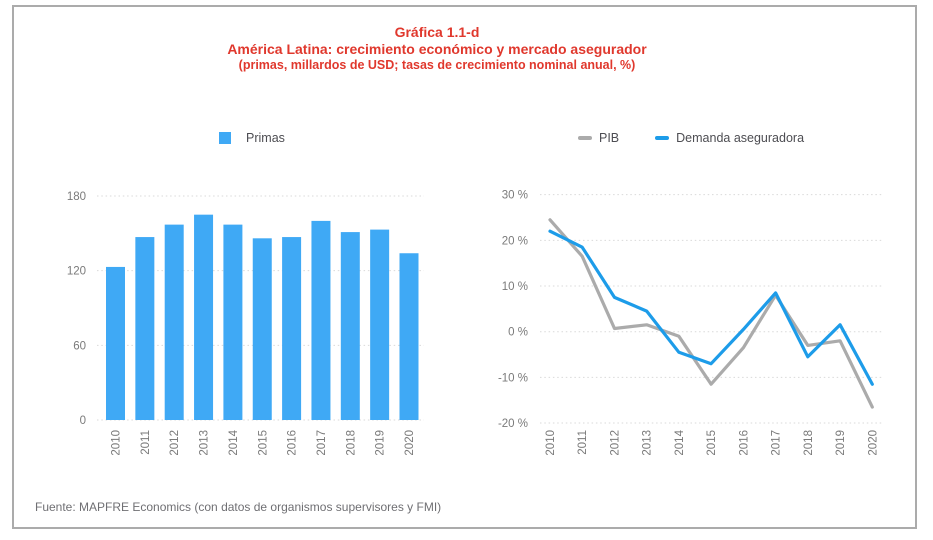  I want to click on legend-primas-label: Primas, so click(265, 138).